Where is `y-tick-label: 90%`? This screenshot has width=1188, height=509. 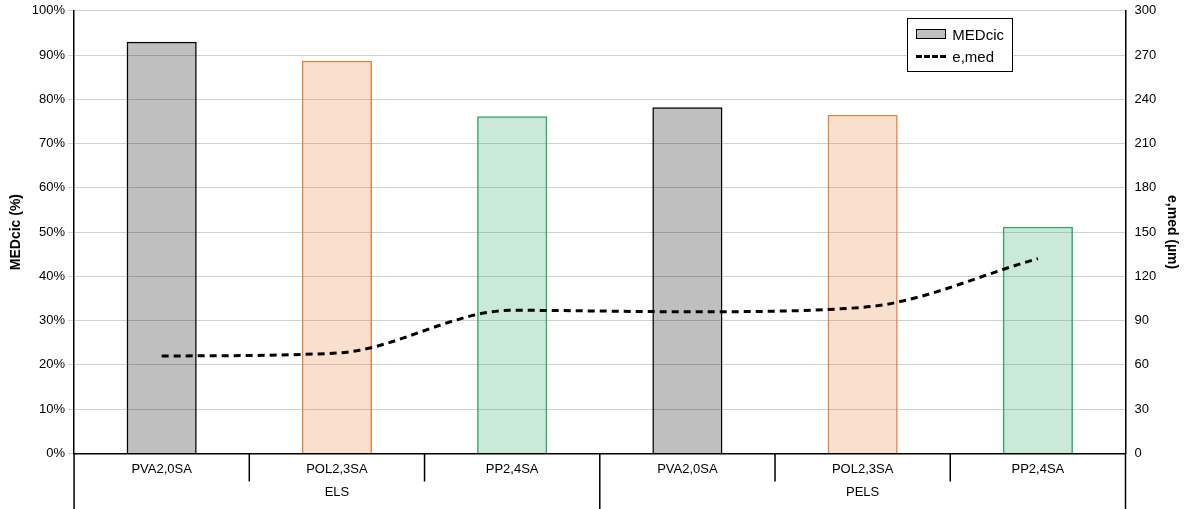 y-tick-label: 90% is located at coordinates (52, 54).